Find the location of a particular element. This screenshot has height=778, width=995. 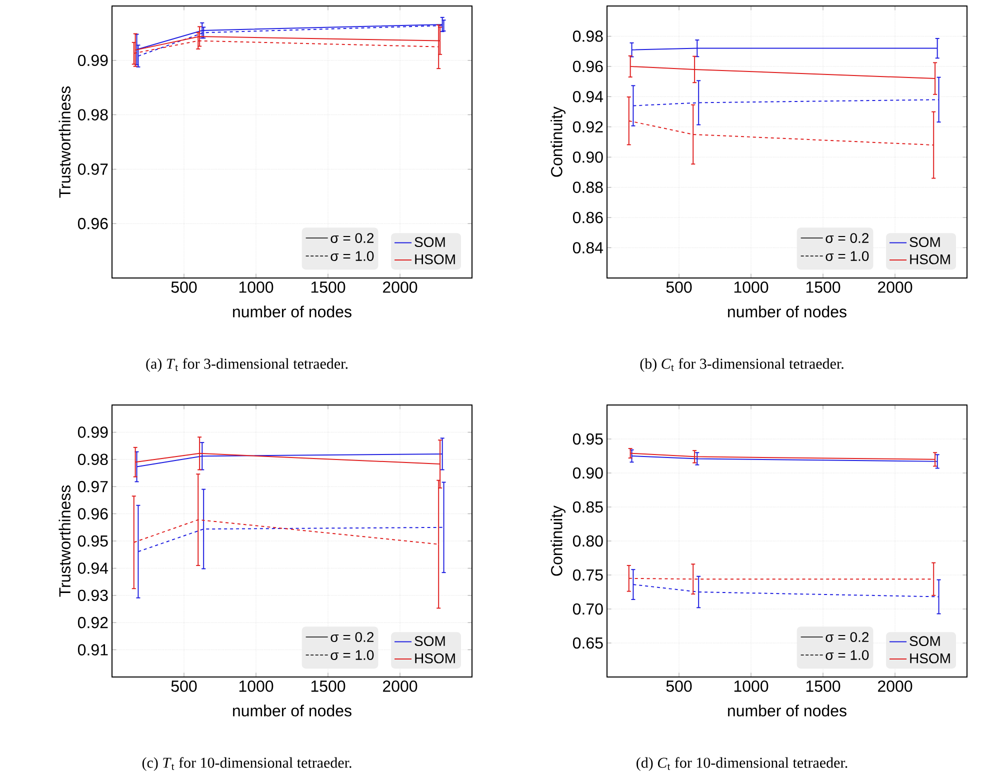

y-tick-label: 0.85 is located at coordinates (587, 507).